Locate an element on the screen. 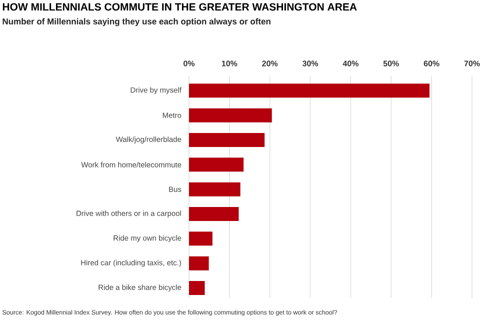 The height and width of the screenshot is (320, 480). chart-subtitle: Number of Millennials saying they use each option always or often is located at coordinates (136, 22).